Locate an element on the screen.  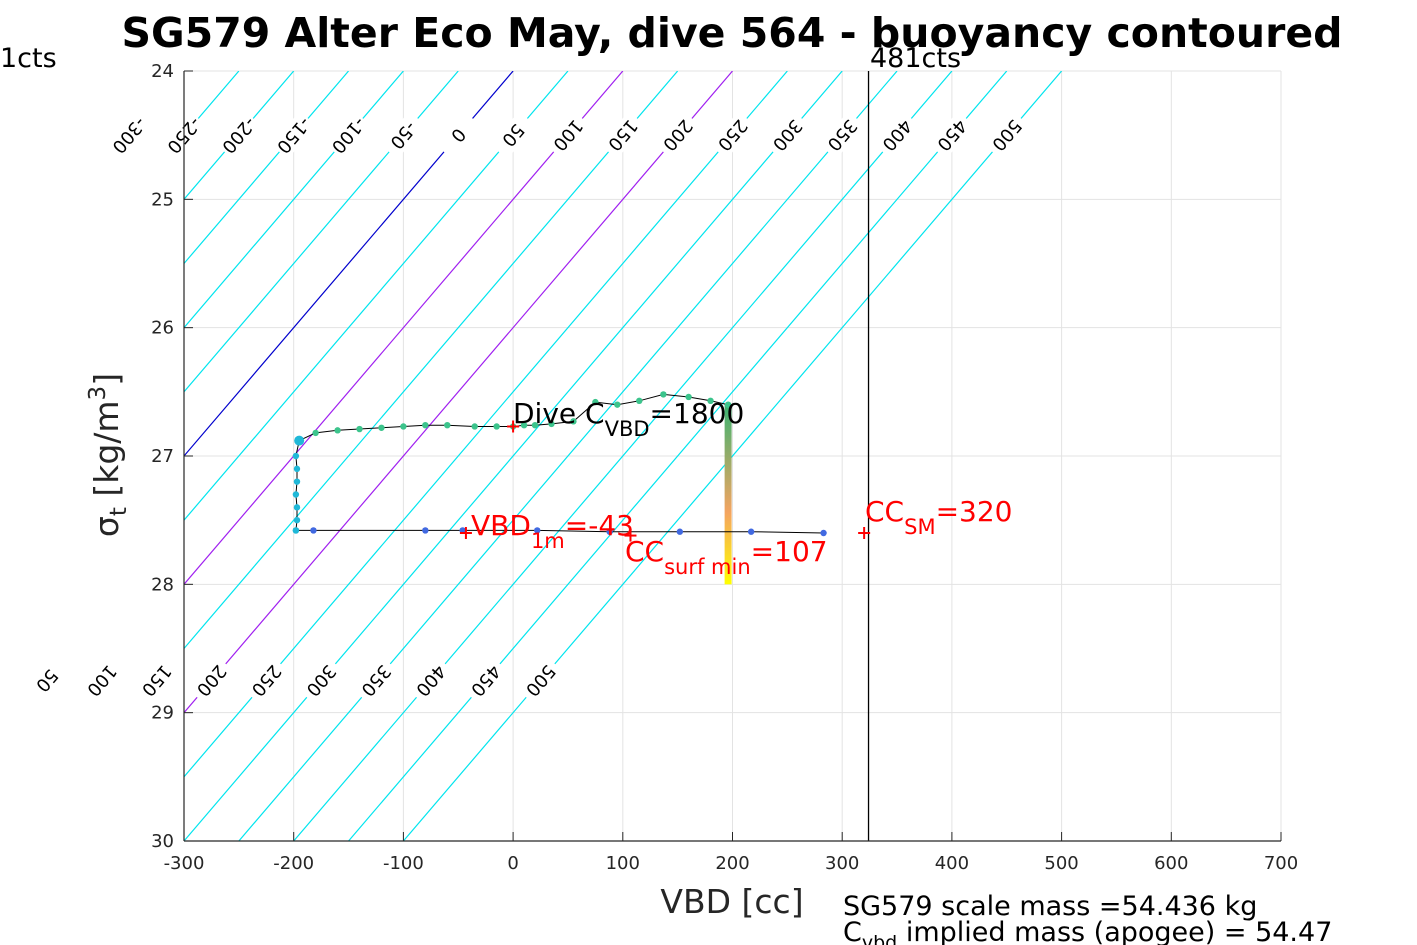
y-axis-label: σt [kg/m3] is located at coordinates (108, 455).